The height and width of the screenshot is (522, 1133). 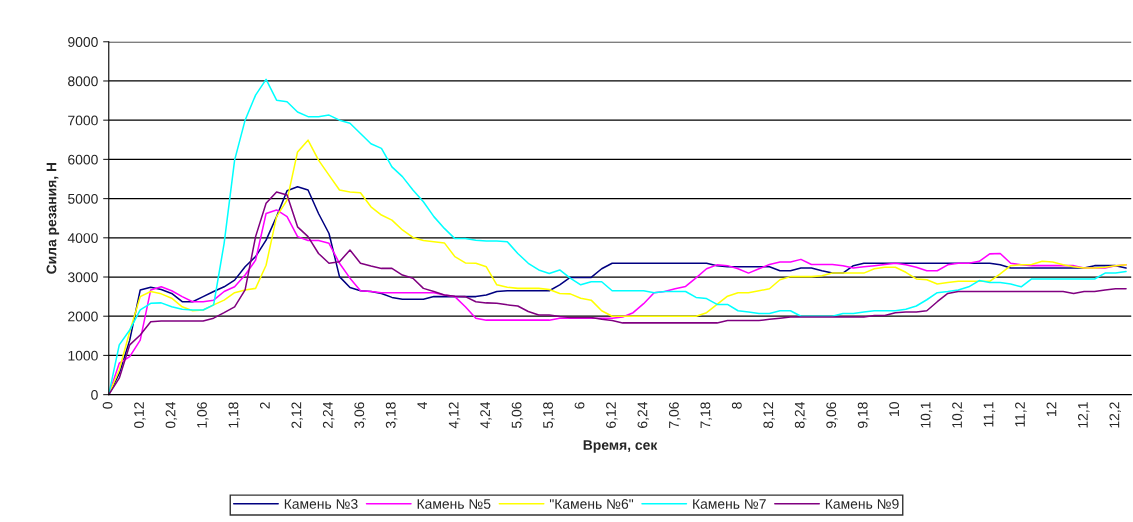 What do you see at coordinates (894, 409) in the screenshot?
I see `x-tick-label: 10` at bounding box center [894, 409].